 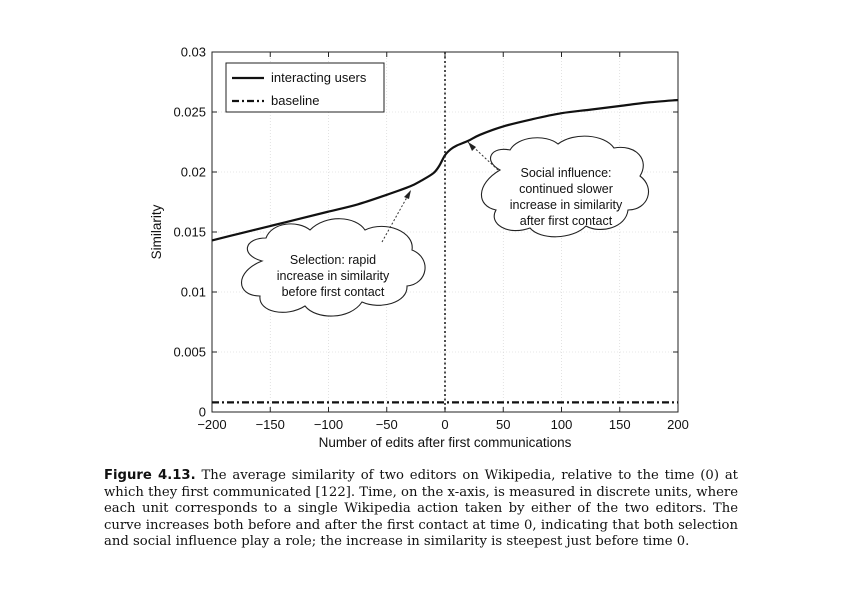 What do you see at coordinates (189, 232) in the screenshot?
I see `y-tick-label: 0.015` at bounding box center [189, 232].